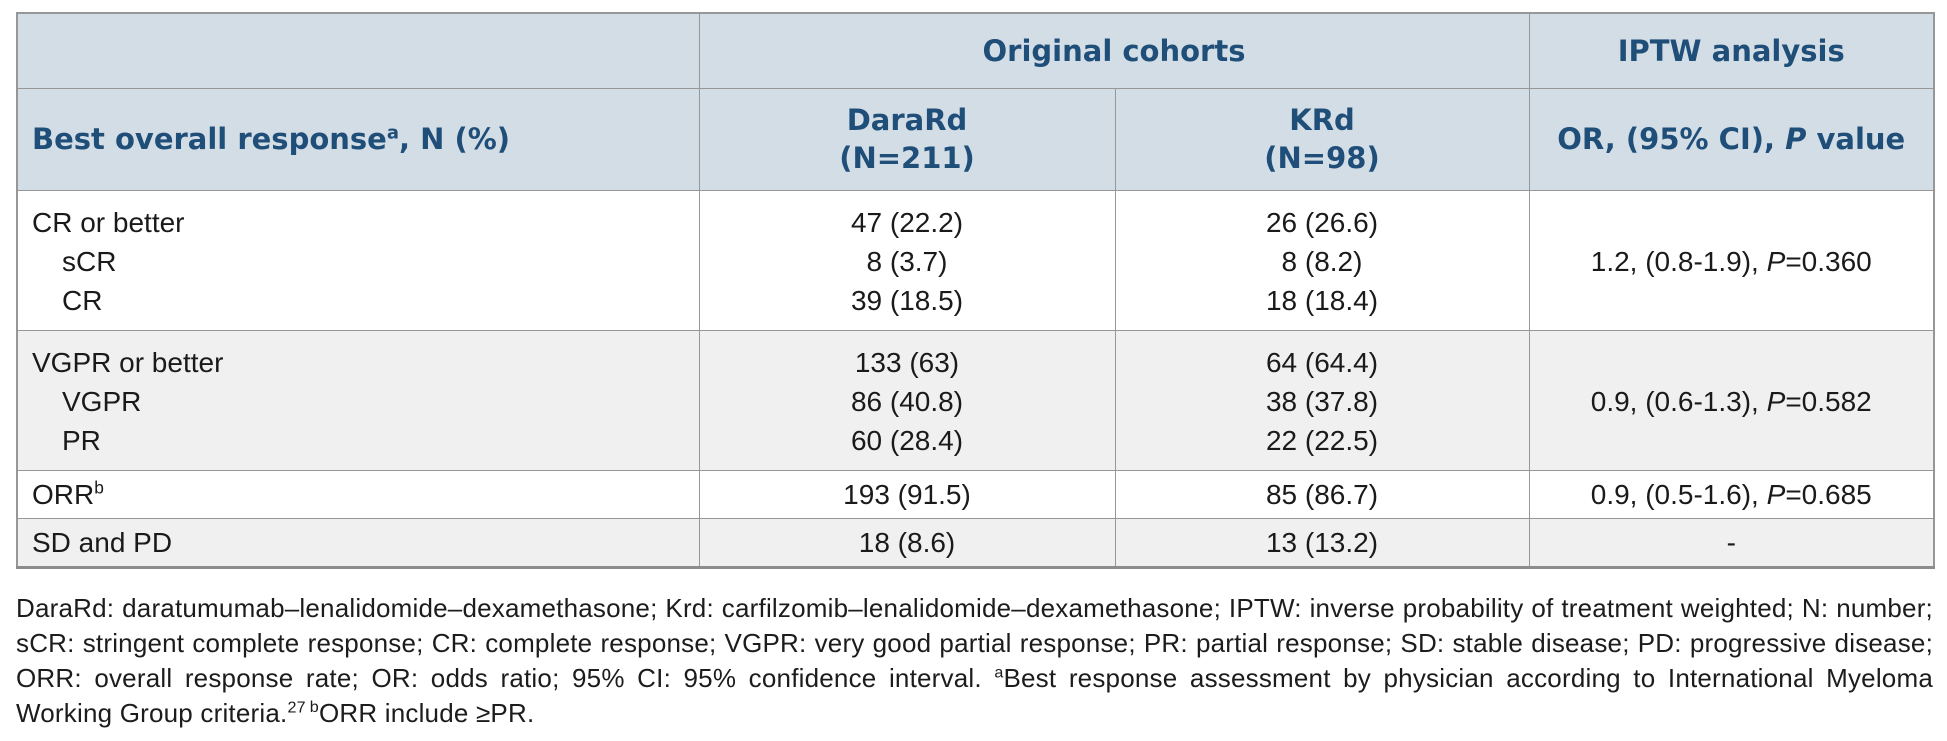 This screenshot has height=741, width=1947. Describe the element at coordinates (102, 401) in the screenshot. I see `row-label-vgpr: VGPR` at that location.